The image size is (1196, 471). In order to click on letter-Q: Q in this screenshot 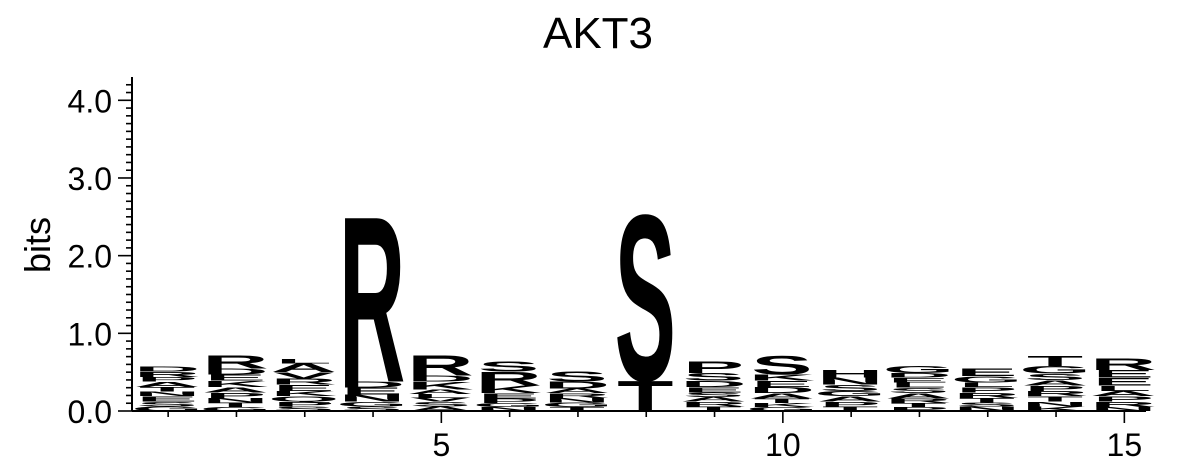, I will do `click(303, 399)`.